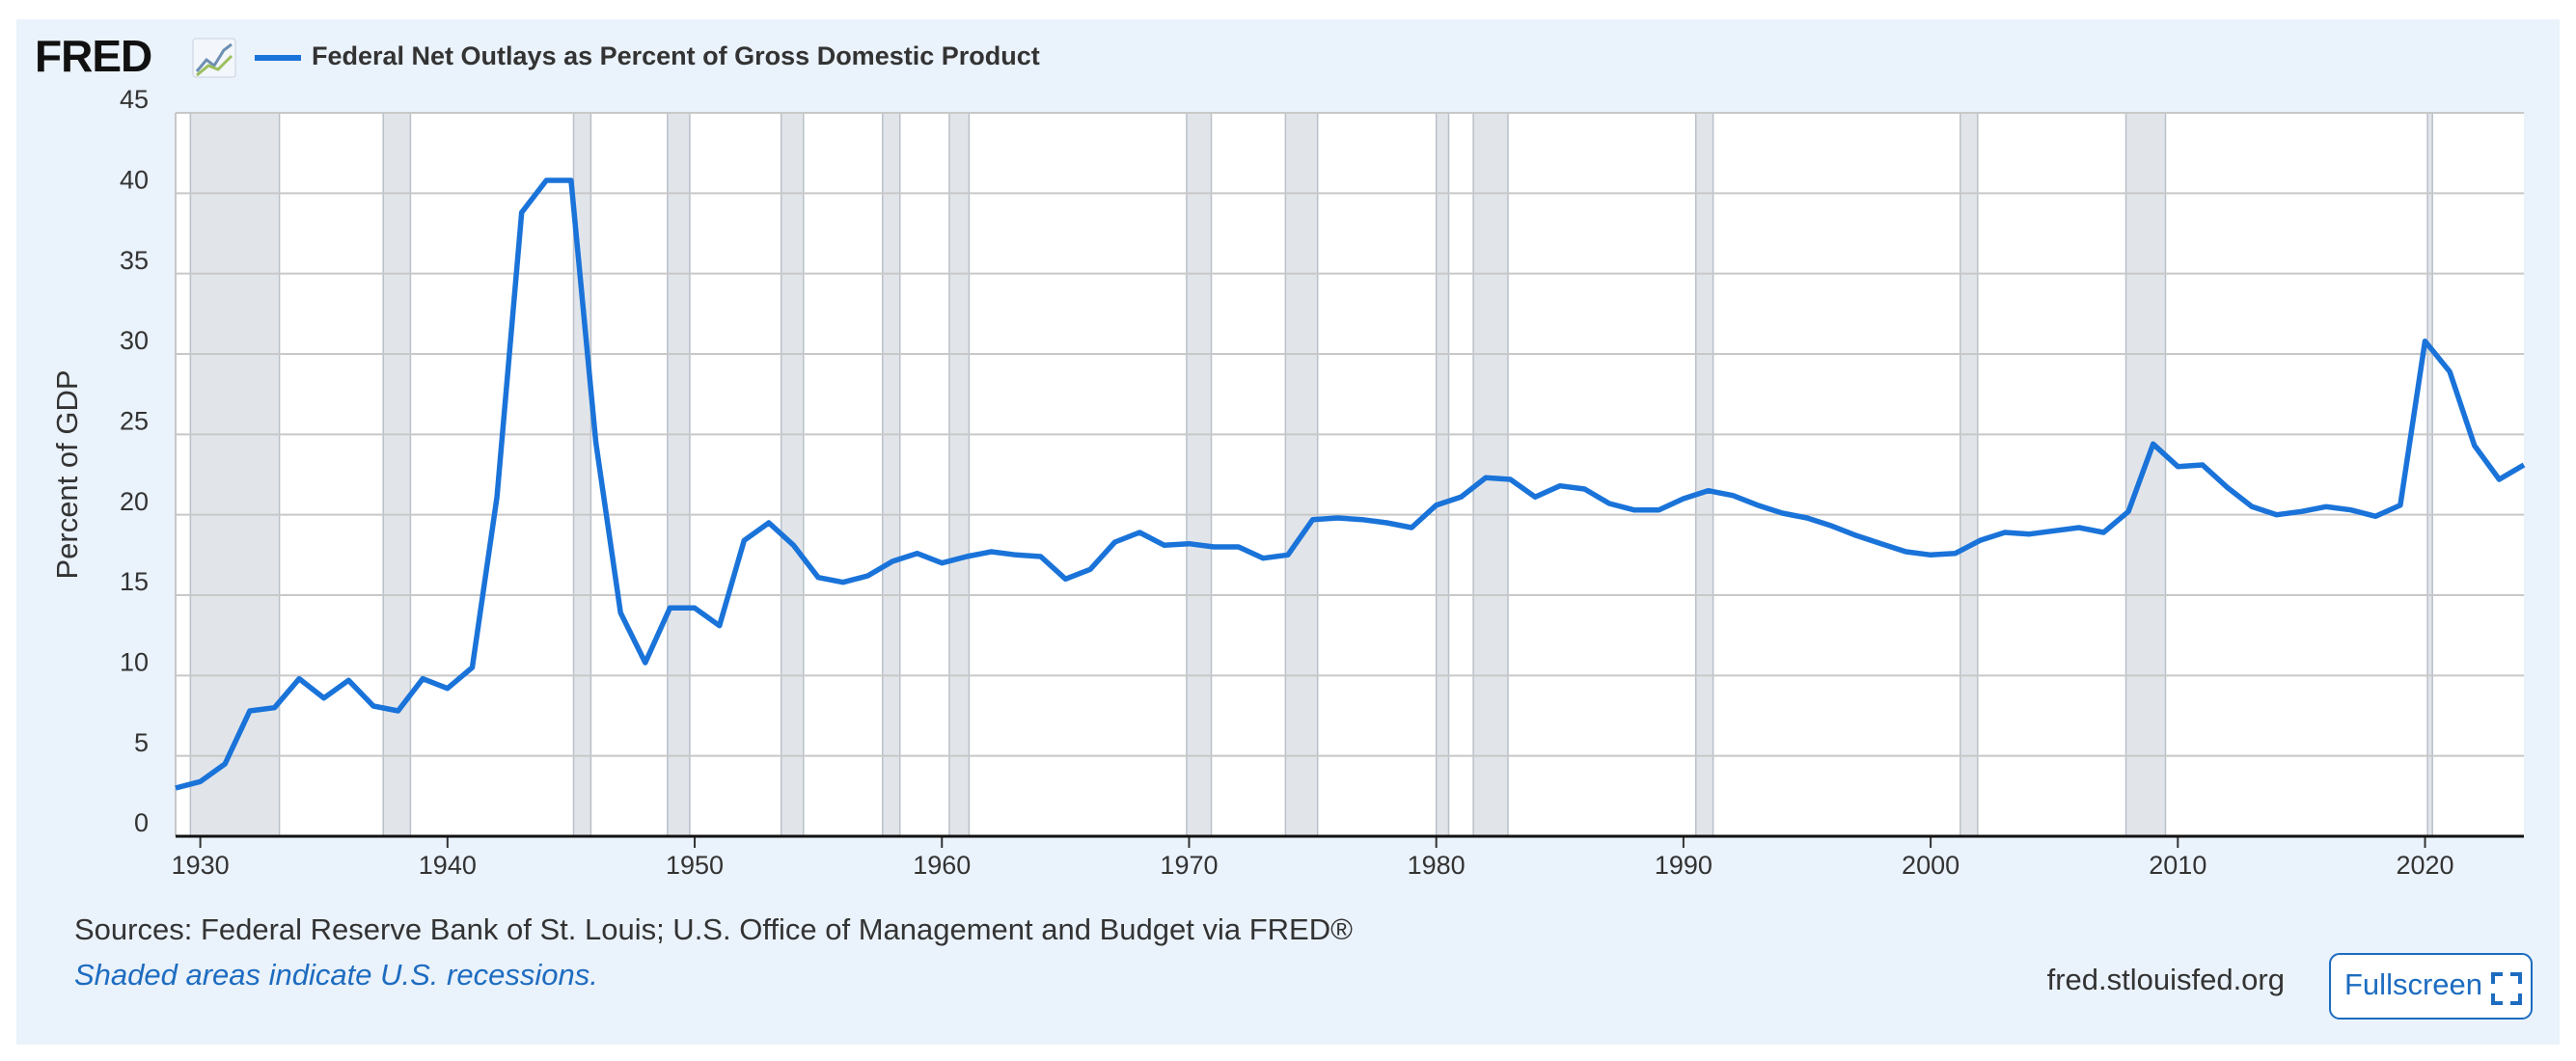 This screenshot has width=2576, height=1061. Describe the element at coordinates (1189, 866) in the screenshot. I see `x-tick-label: 1970` at that location.